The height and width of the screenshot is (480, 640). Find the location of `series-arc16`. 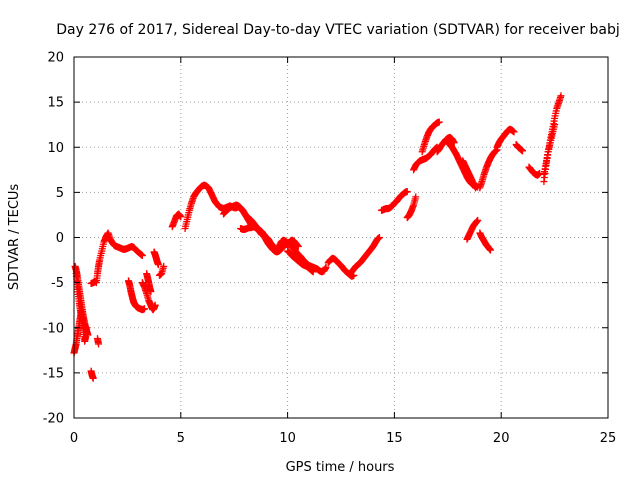

series-arc16 is located at coordinates (251, 231).